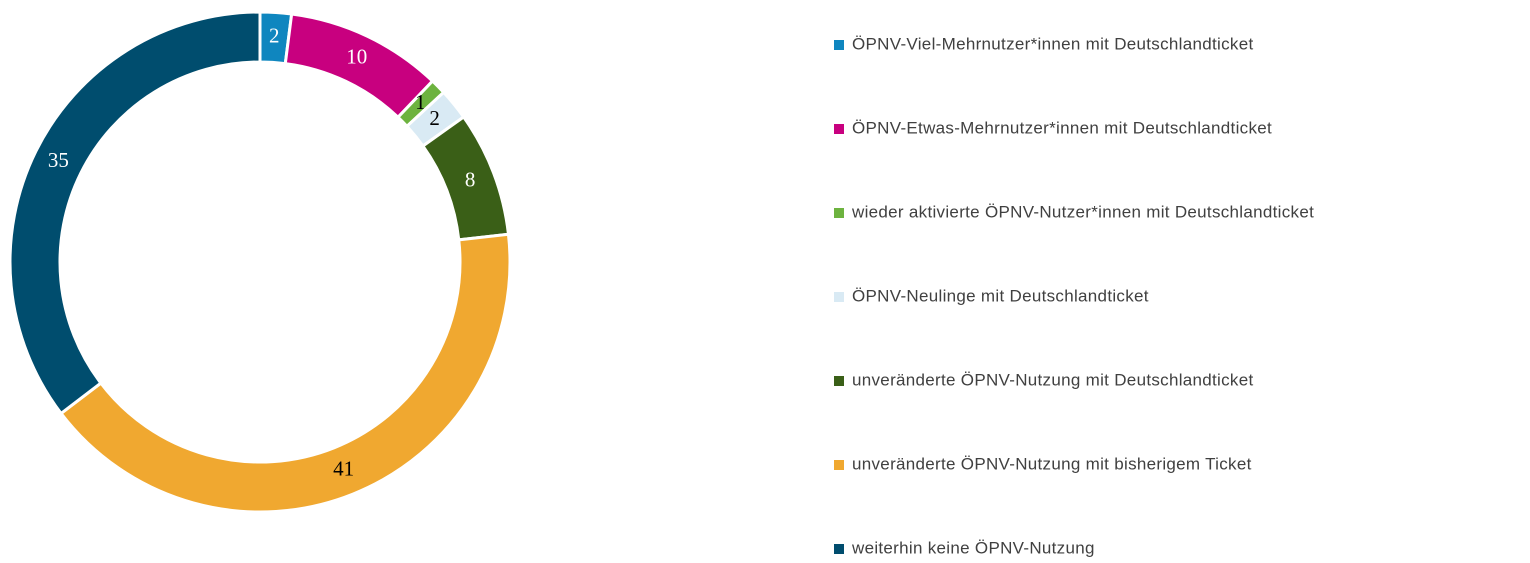 The height and width of the screenshot is (563, 1530). Describe the element at coordinates (470, 180) in the screenshot. I see `data-label: 8` at that location.